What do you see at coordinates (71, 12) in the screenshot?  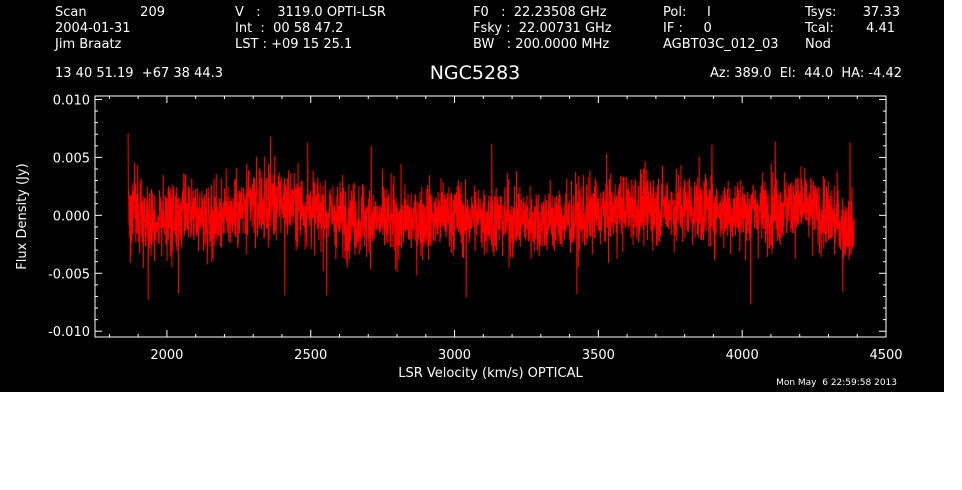 I see `scan-label: Scan` at bounding box center [71, 12].